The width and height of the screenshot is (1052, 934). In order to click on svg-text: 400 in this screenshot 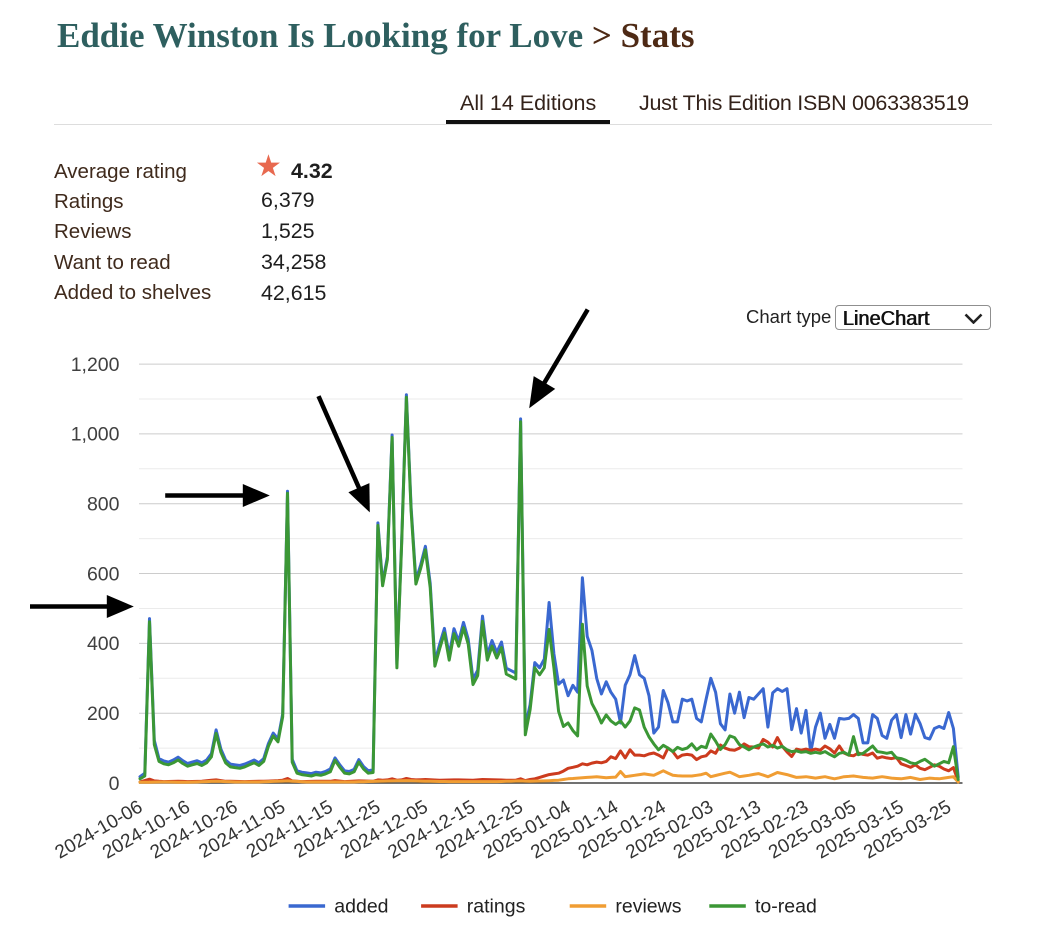, I will do `click(103, 644)`.